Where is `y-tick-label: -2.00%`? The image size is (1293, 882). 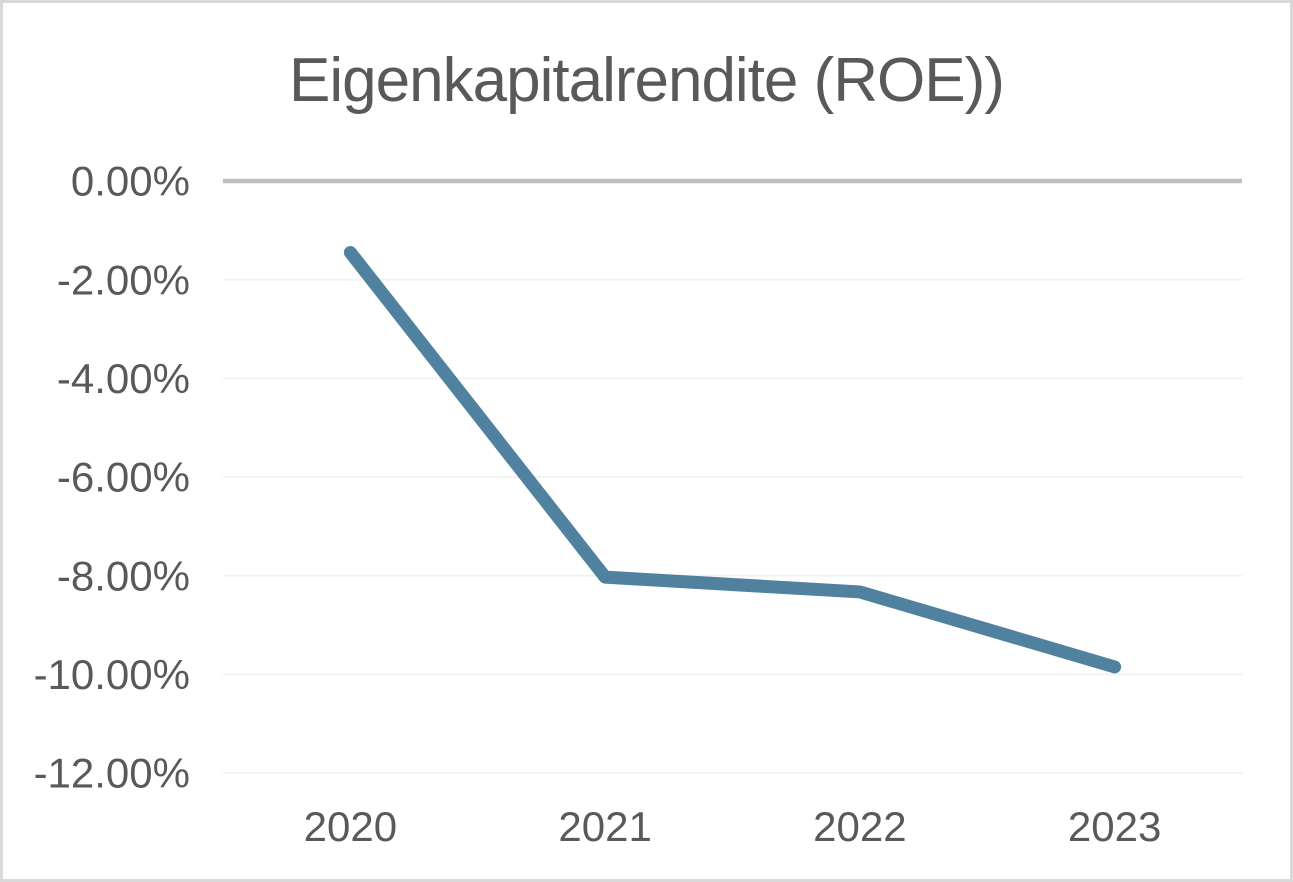 y-tick-label: -2.00% is located at coordinates (123, 279).